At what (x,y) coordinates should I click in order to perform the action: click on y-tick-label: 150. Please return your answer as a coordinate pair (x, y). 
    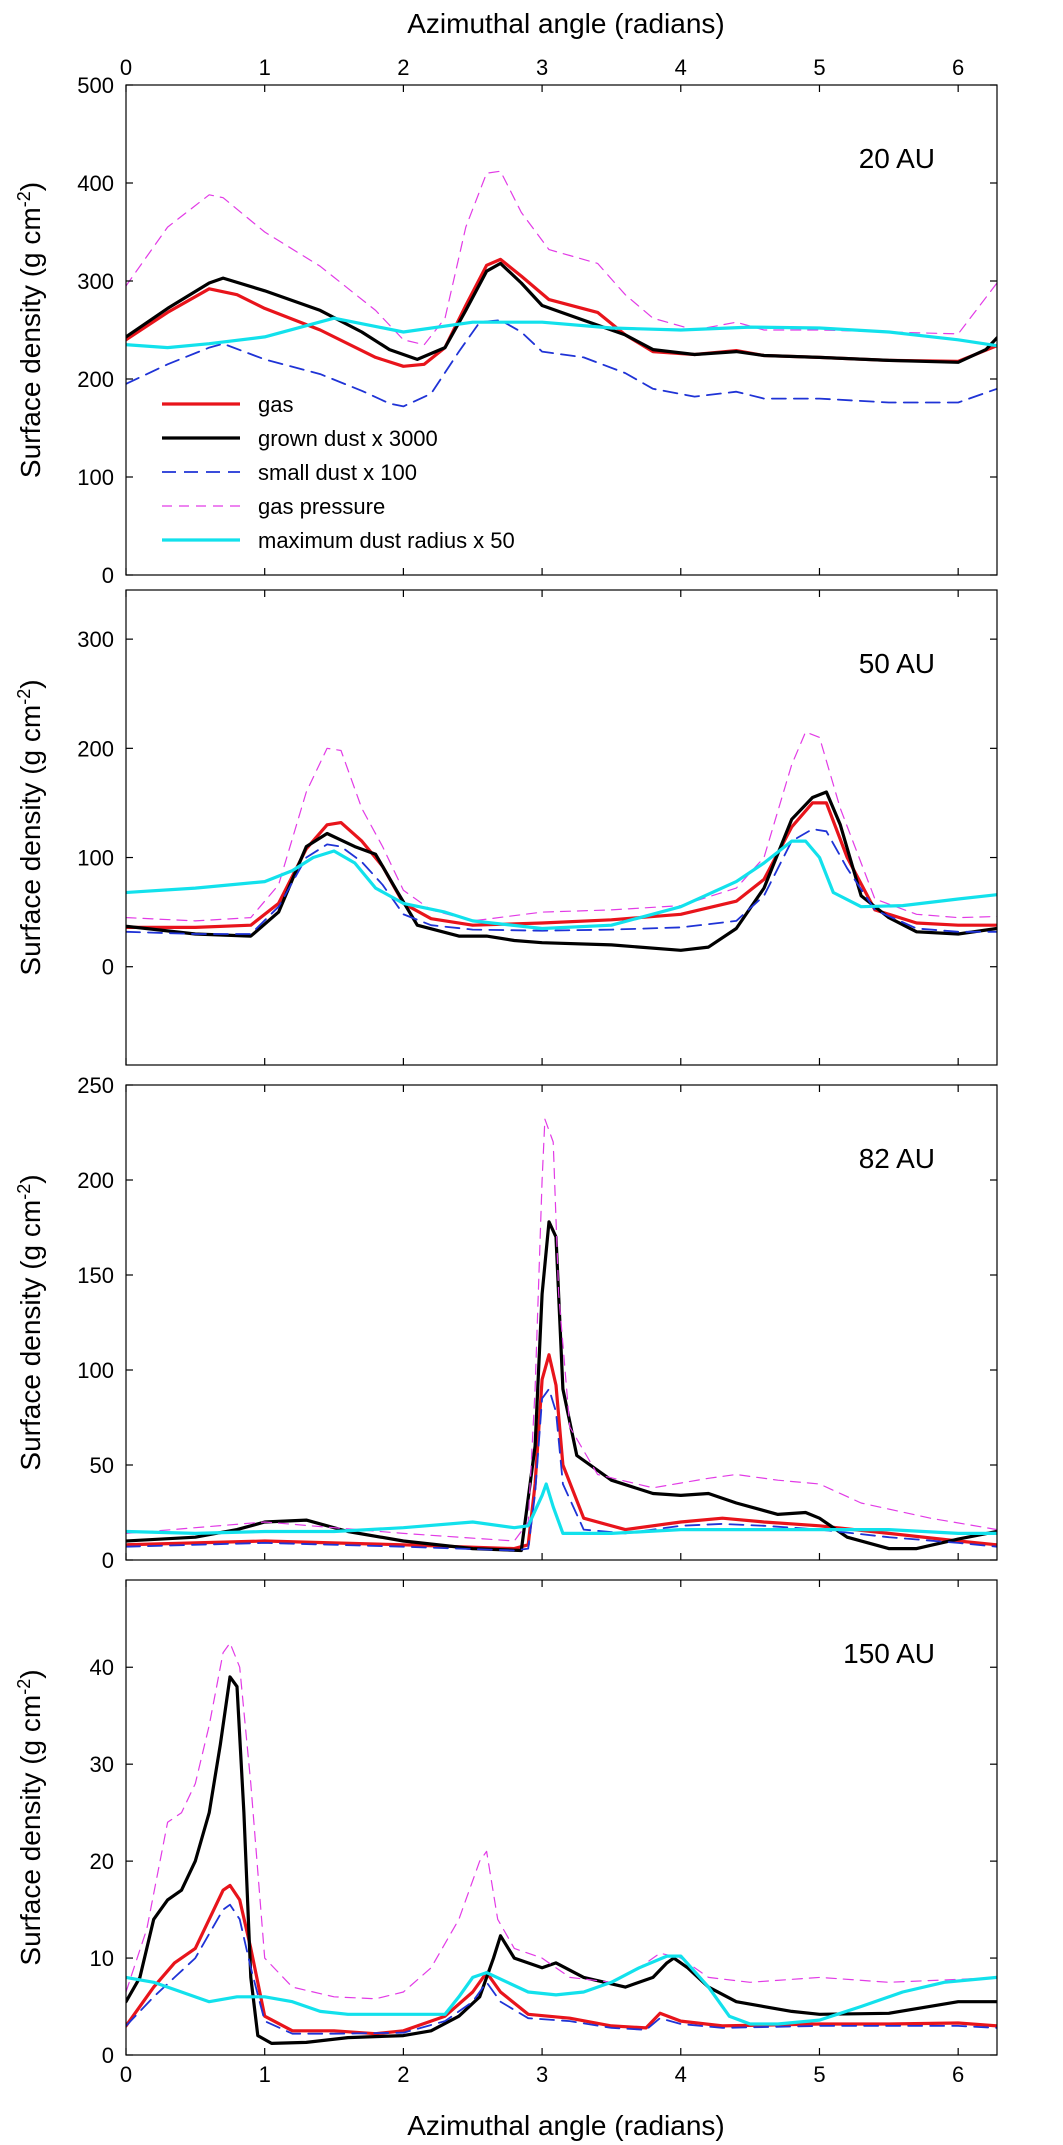
    Looking at the image, I should click on (95, 1275).